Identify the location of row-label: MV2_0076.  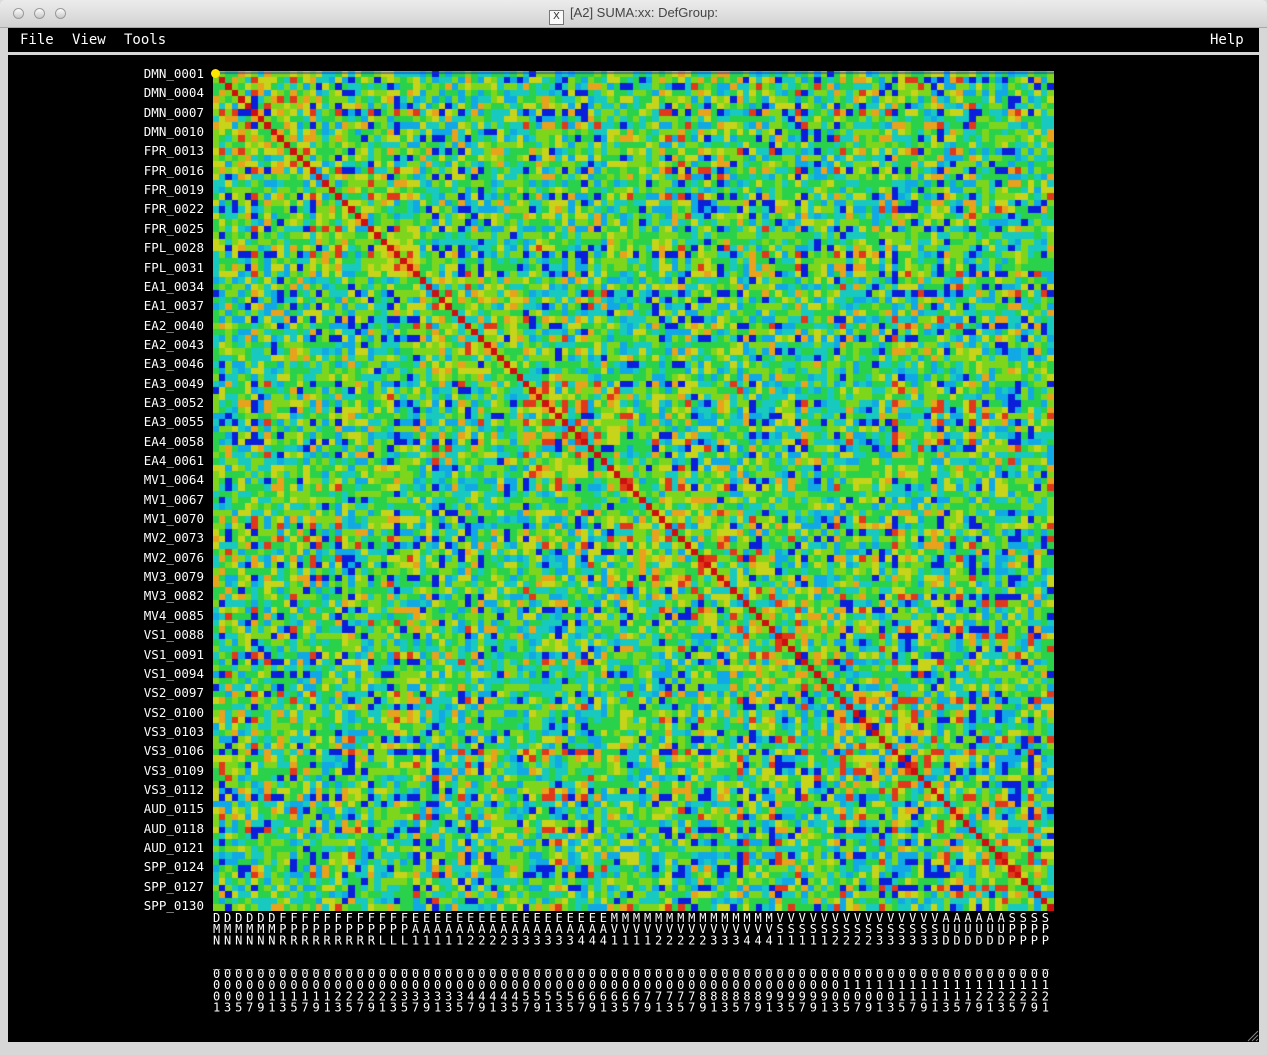
(173, 557).